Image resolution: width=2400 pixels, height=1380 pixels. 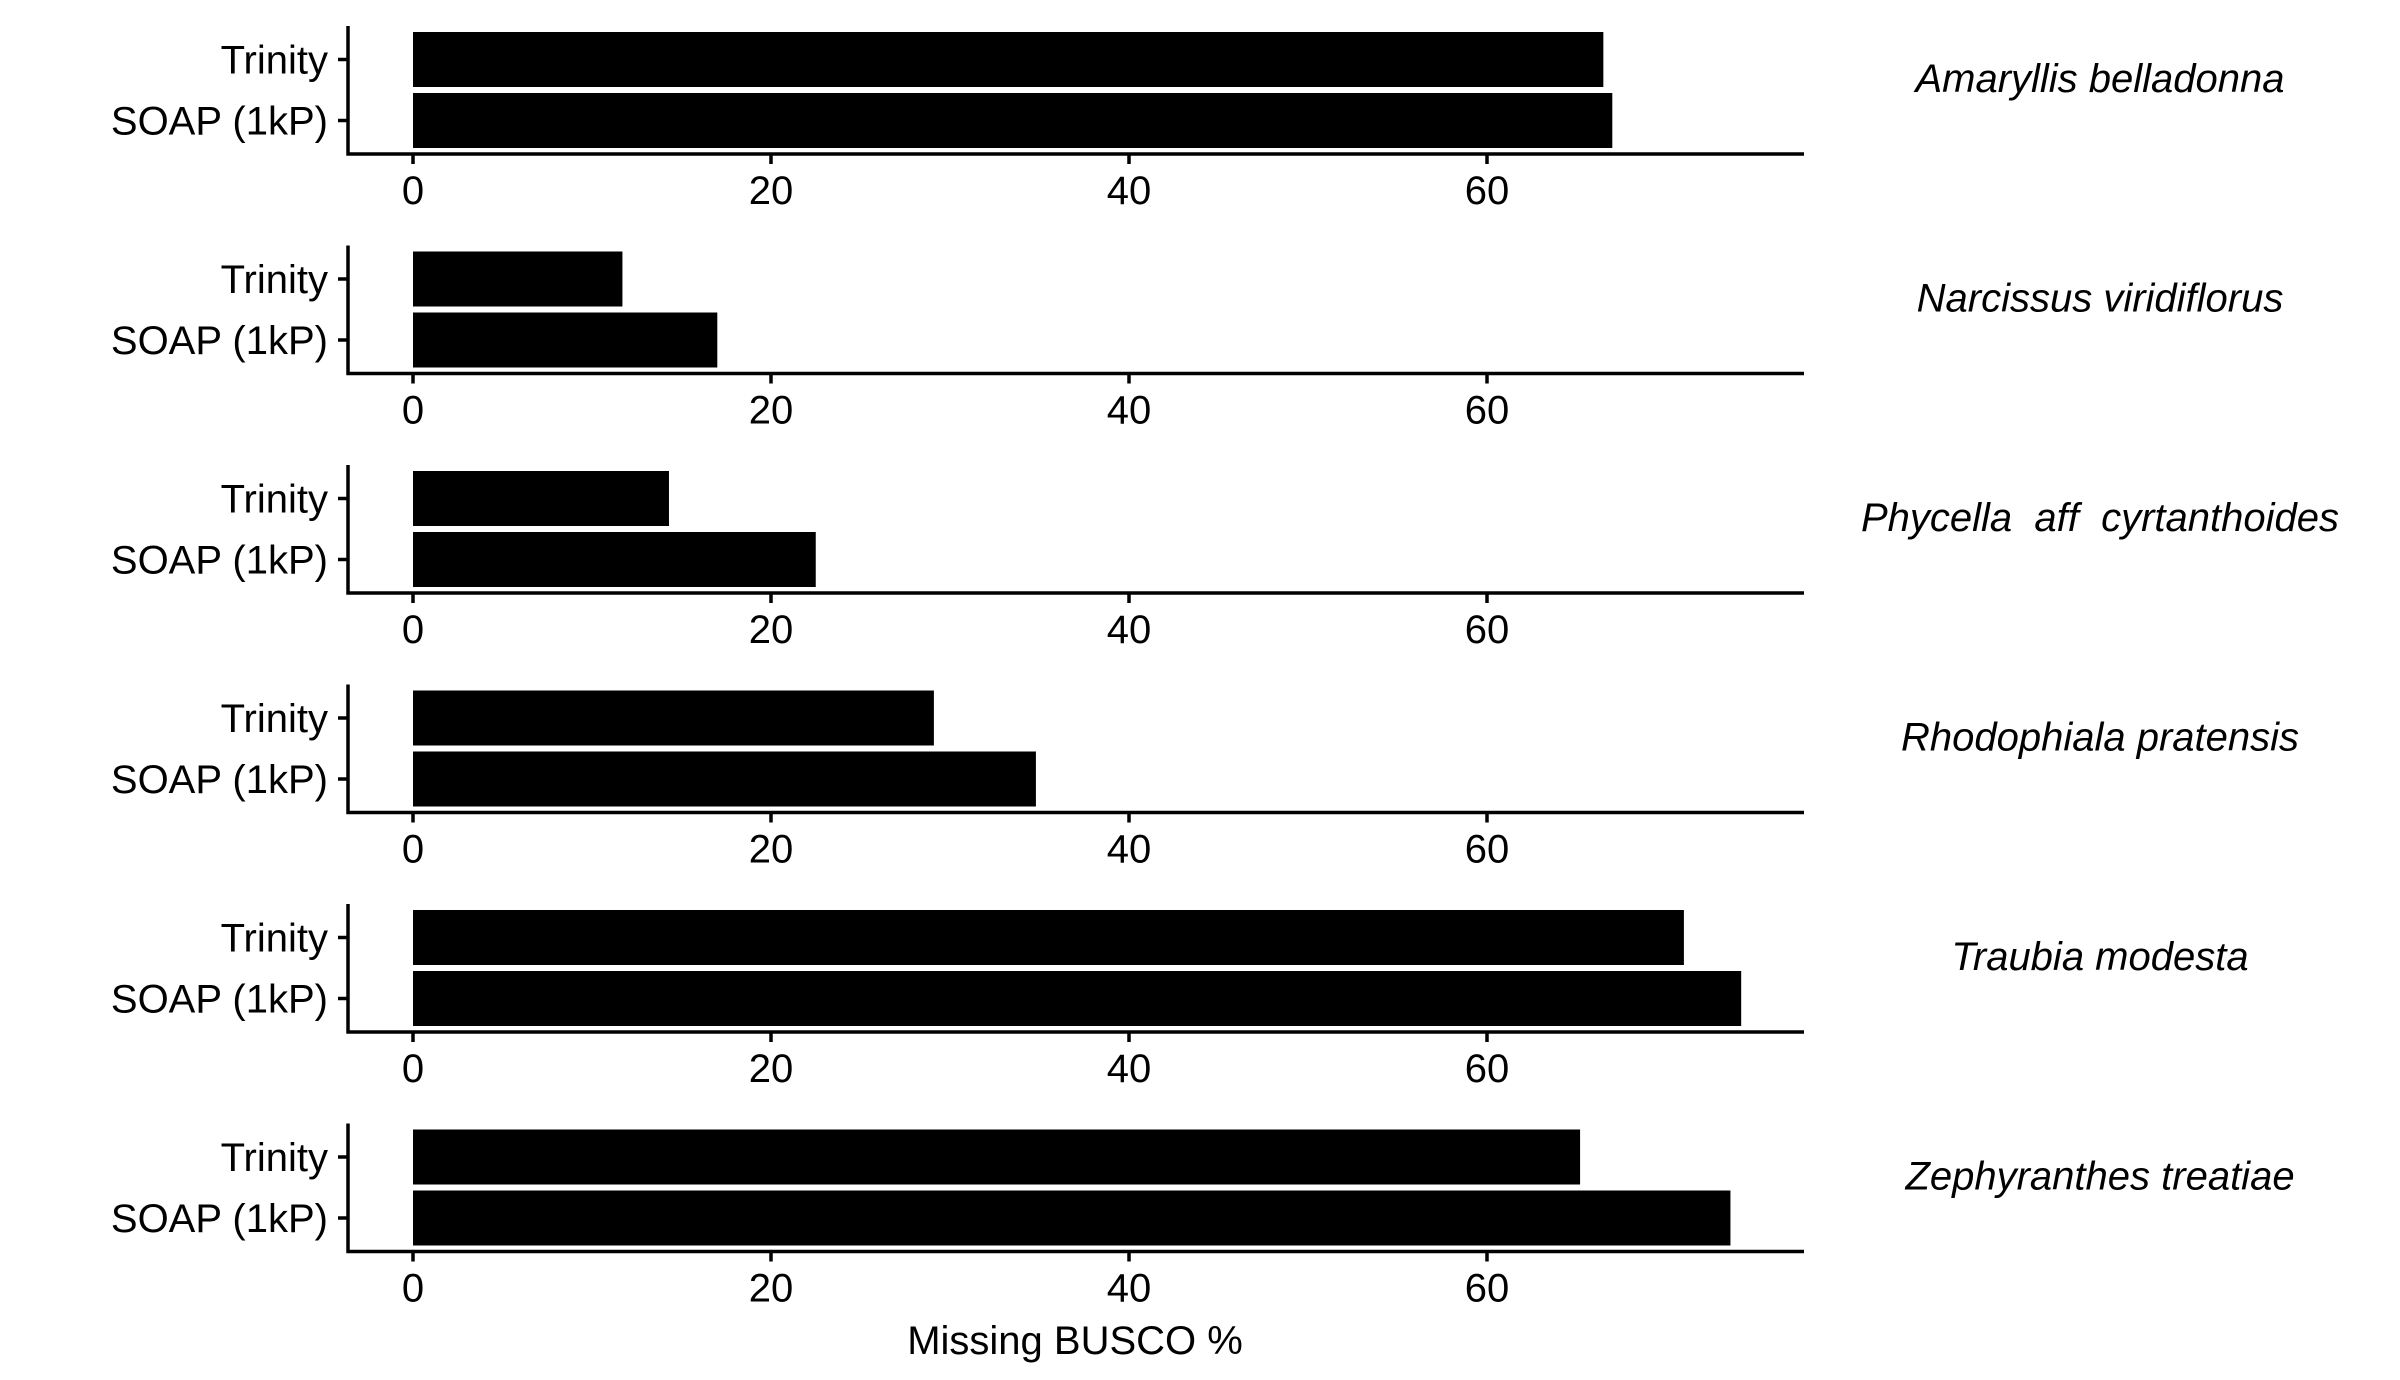 What do you see at coordinates (2100, 518) in the screenshot?
I see `species-label: Phycella aff cyrtanthoides` at bounding box center [2100, 518].